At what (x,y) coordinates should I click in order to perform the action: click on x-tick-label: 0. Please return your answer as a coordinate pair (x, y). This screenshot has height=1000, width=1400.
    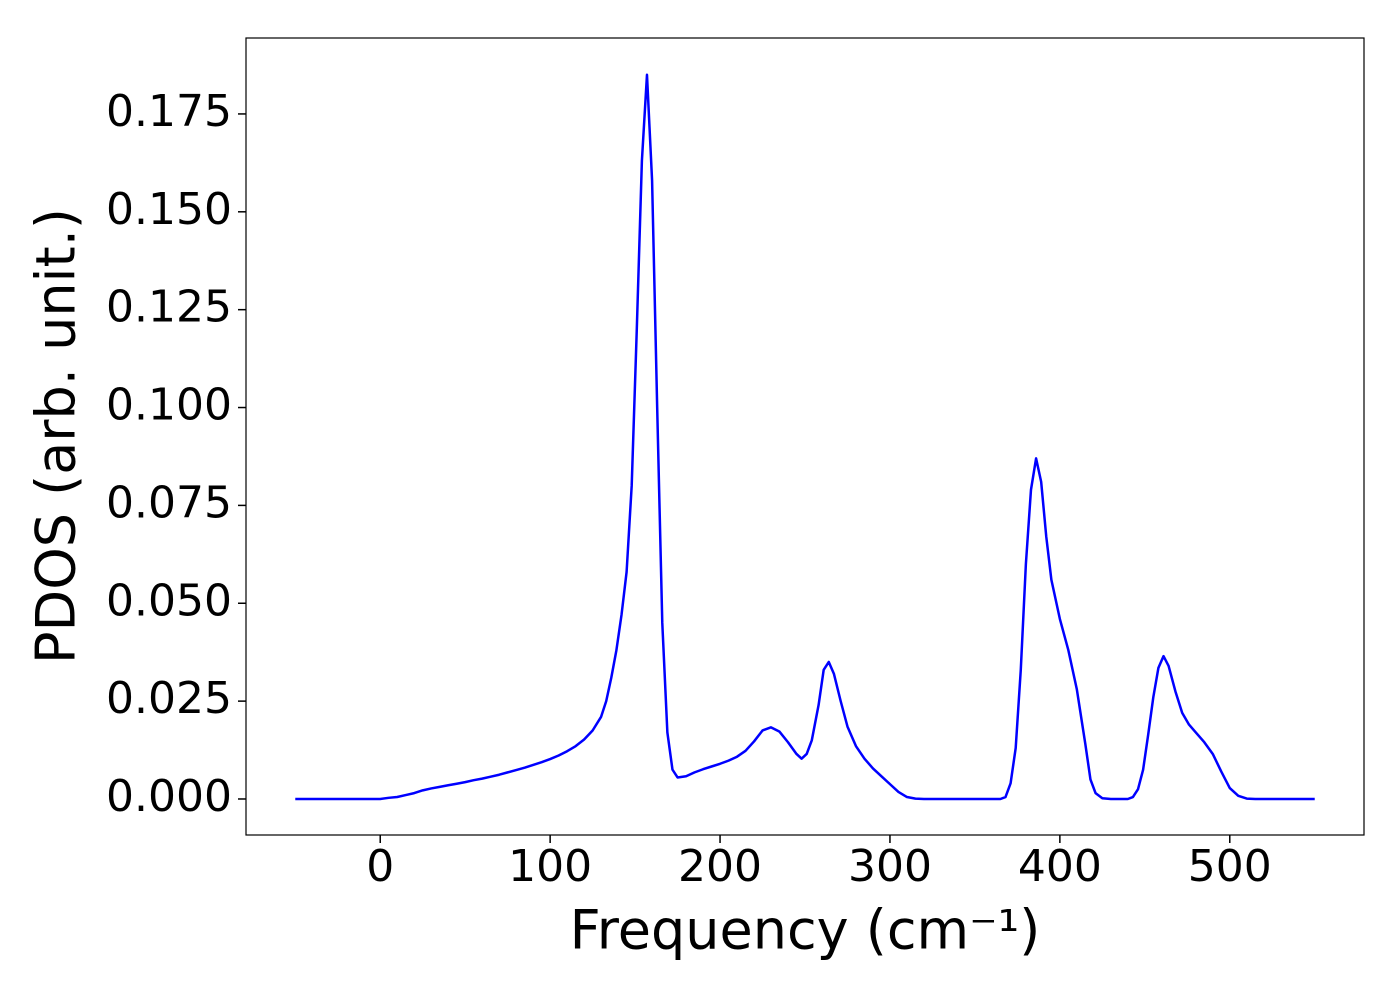
    Looking at the image, I should click on (380, 866).